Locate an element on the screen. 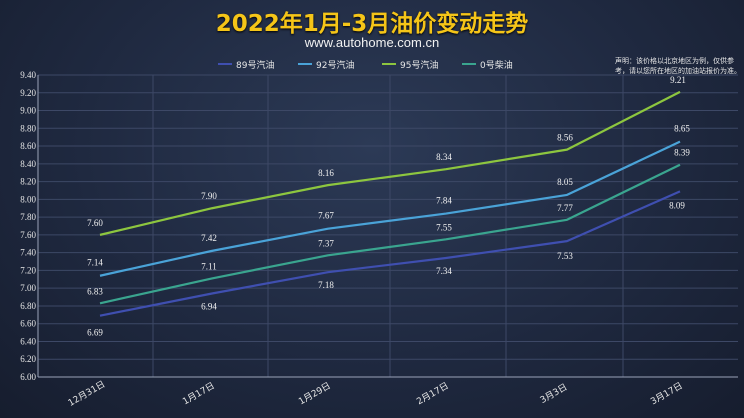  chart-subtitle: www.autohome.com.cn is located at coordinates (372, 42).